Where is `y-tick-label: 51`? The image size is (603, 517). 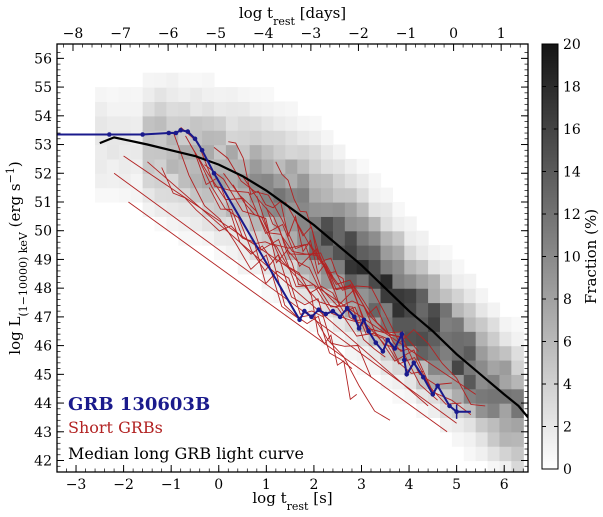 y-tick-label: 51 is located at coordinates (43, 203).